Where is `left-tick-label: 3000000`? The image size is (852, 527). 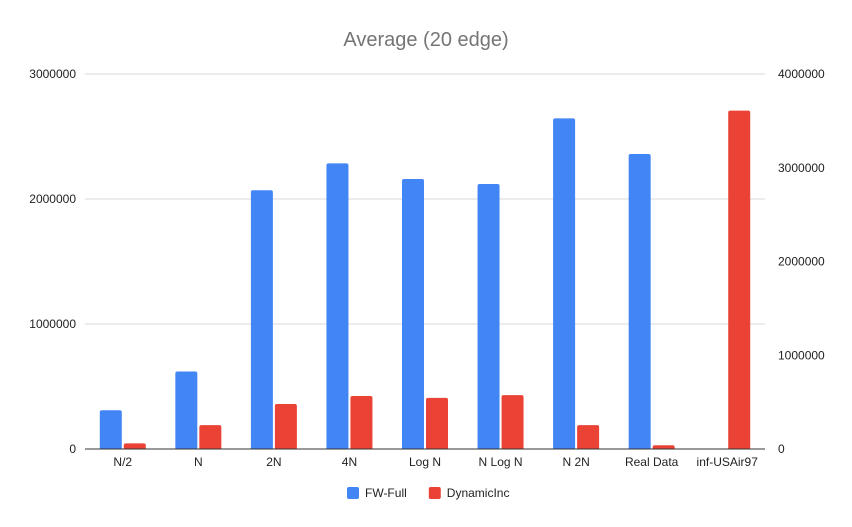 left-tick-label: 3000000 is located at coordinates (52, 74).